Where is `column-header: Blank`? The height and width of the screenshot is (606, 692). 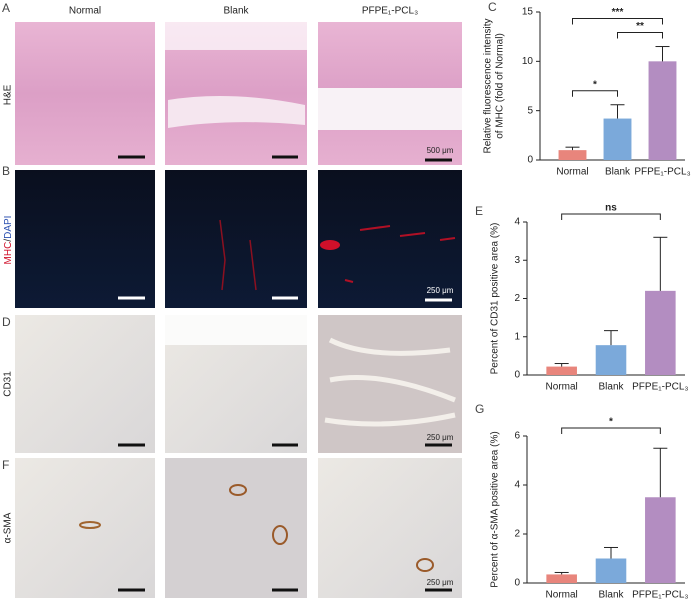 column-header: Blank is located at coordinates (236, 11).